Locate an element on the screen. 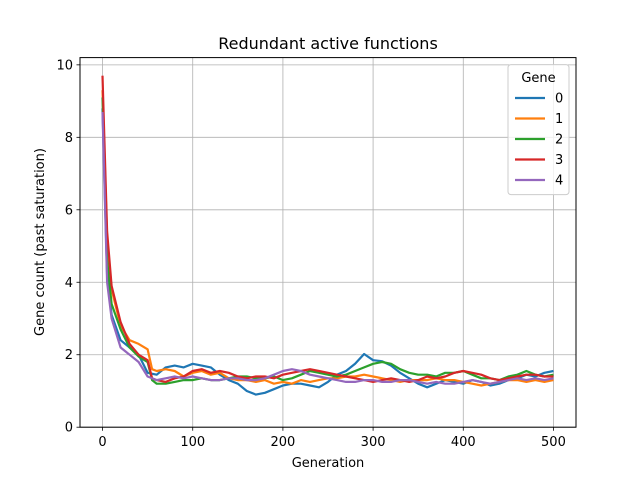  legend-label-4: 4 is located at coordinates (559, 181).